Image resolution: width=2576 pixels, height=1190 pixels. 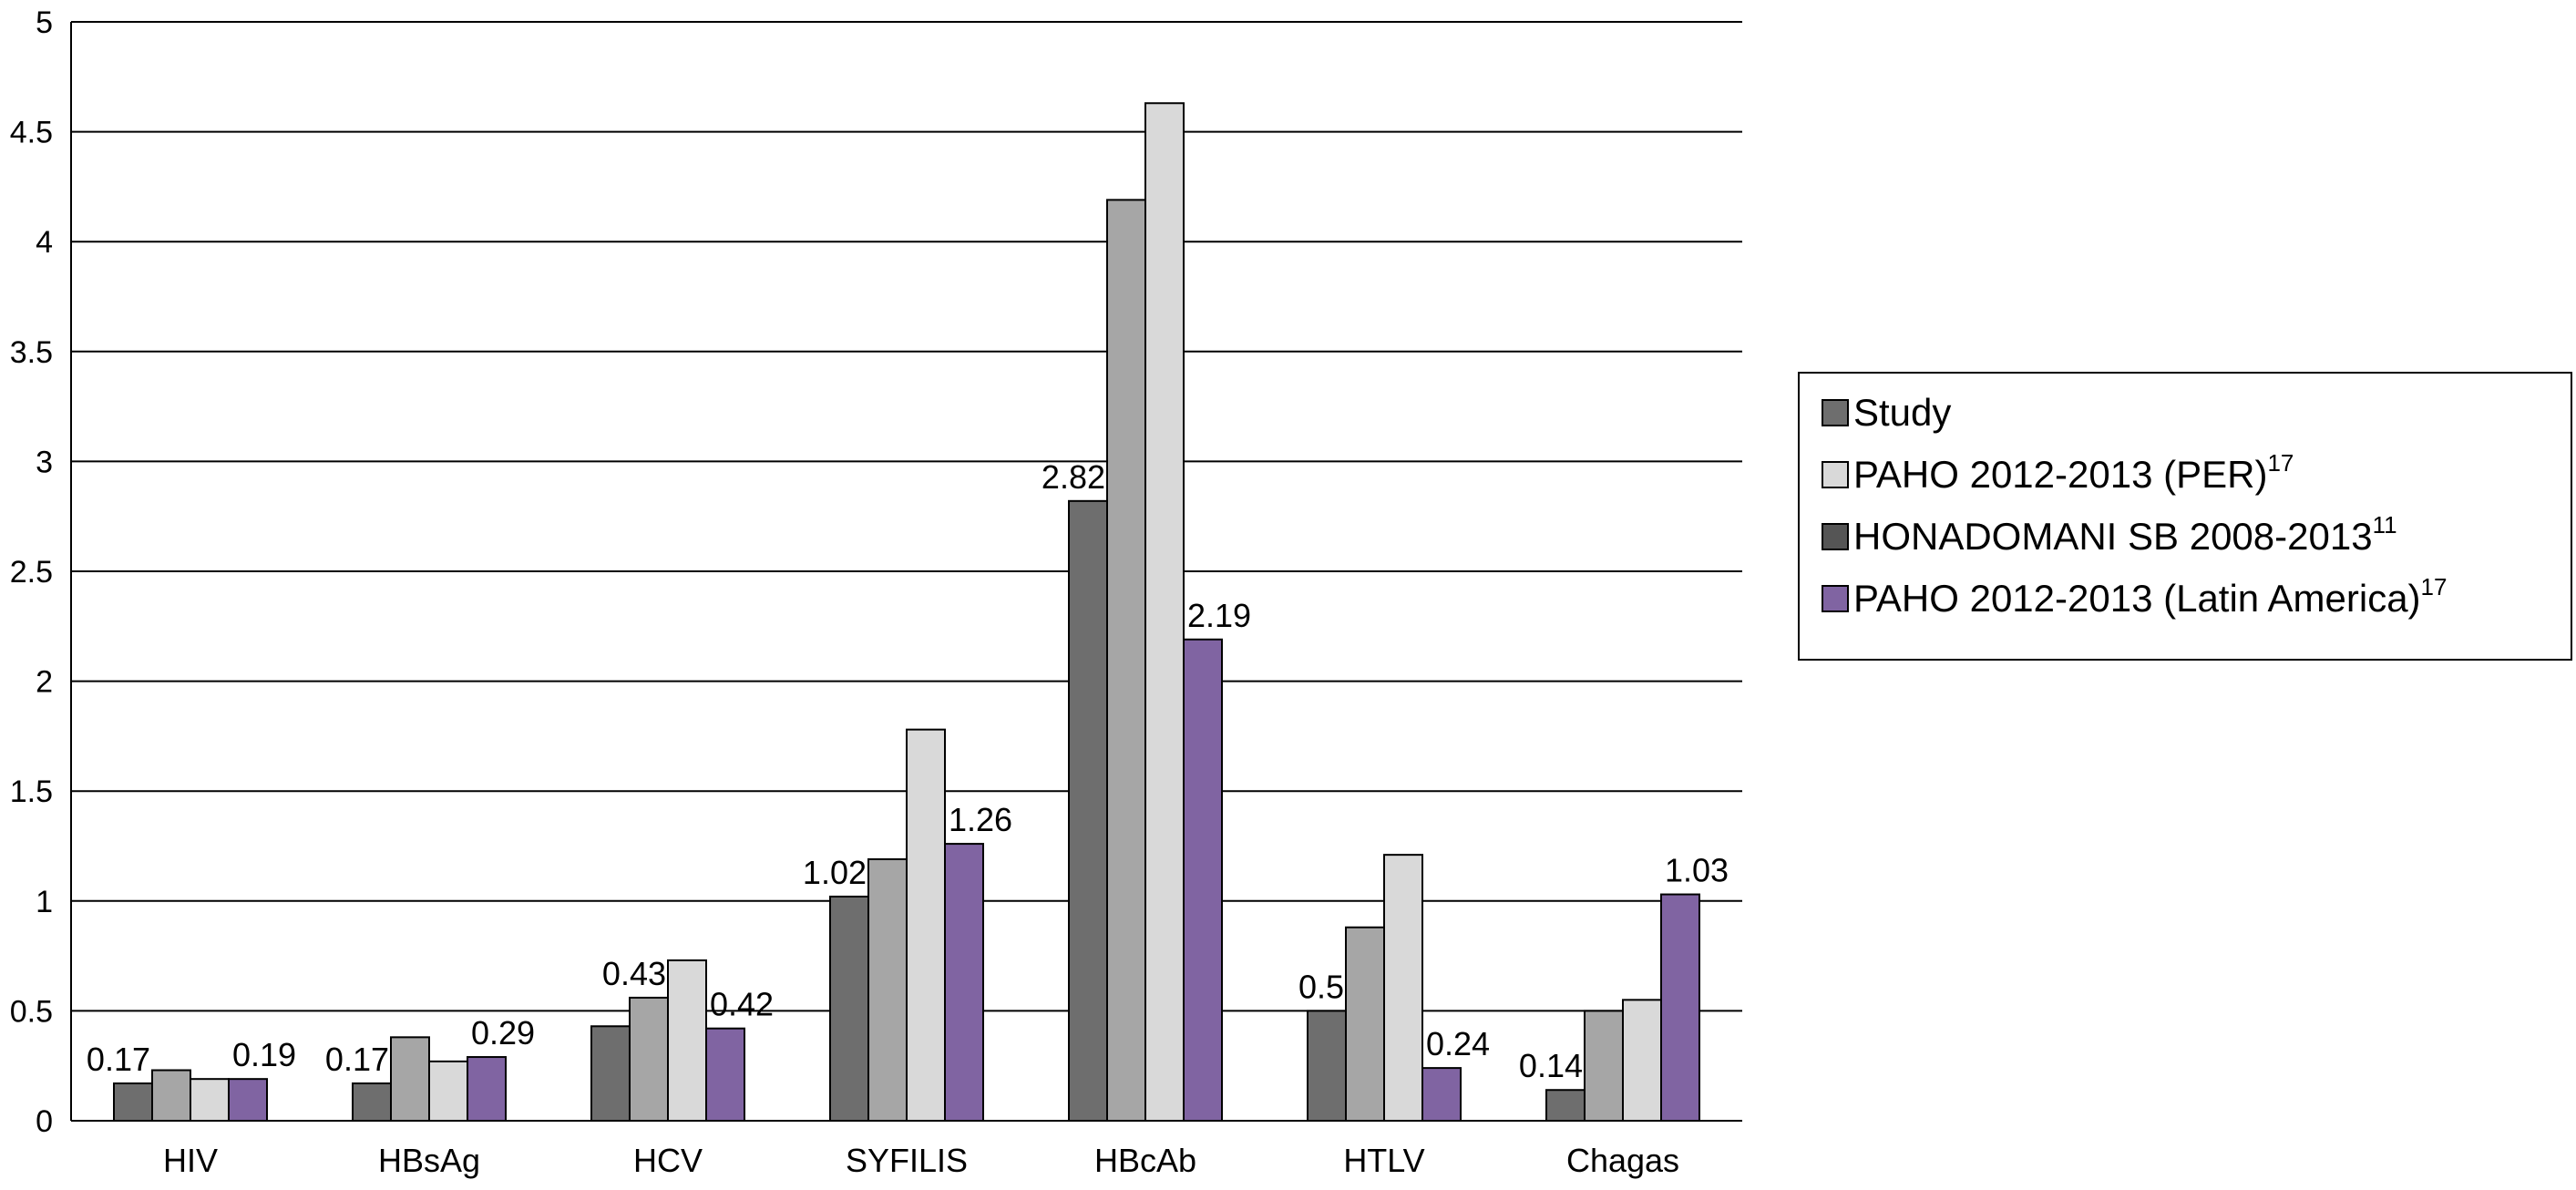 What do you see at coordinates (429, 1160) in the screenshot?
I see `category-label: HBsAg` at bounding box center [429, 1160].